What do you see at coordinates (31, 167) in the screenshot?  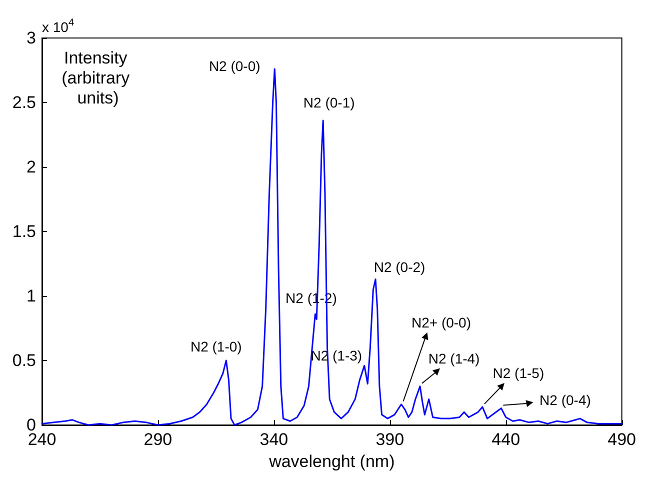 I see `y-tick-label: 2` at bounding box center [31, 167].